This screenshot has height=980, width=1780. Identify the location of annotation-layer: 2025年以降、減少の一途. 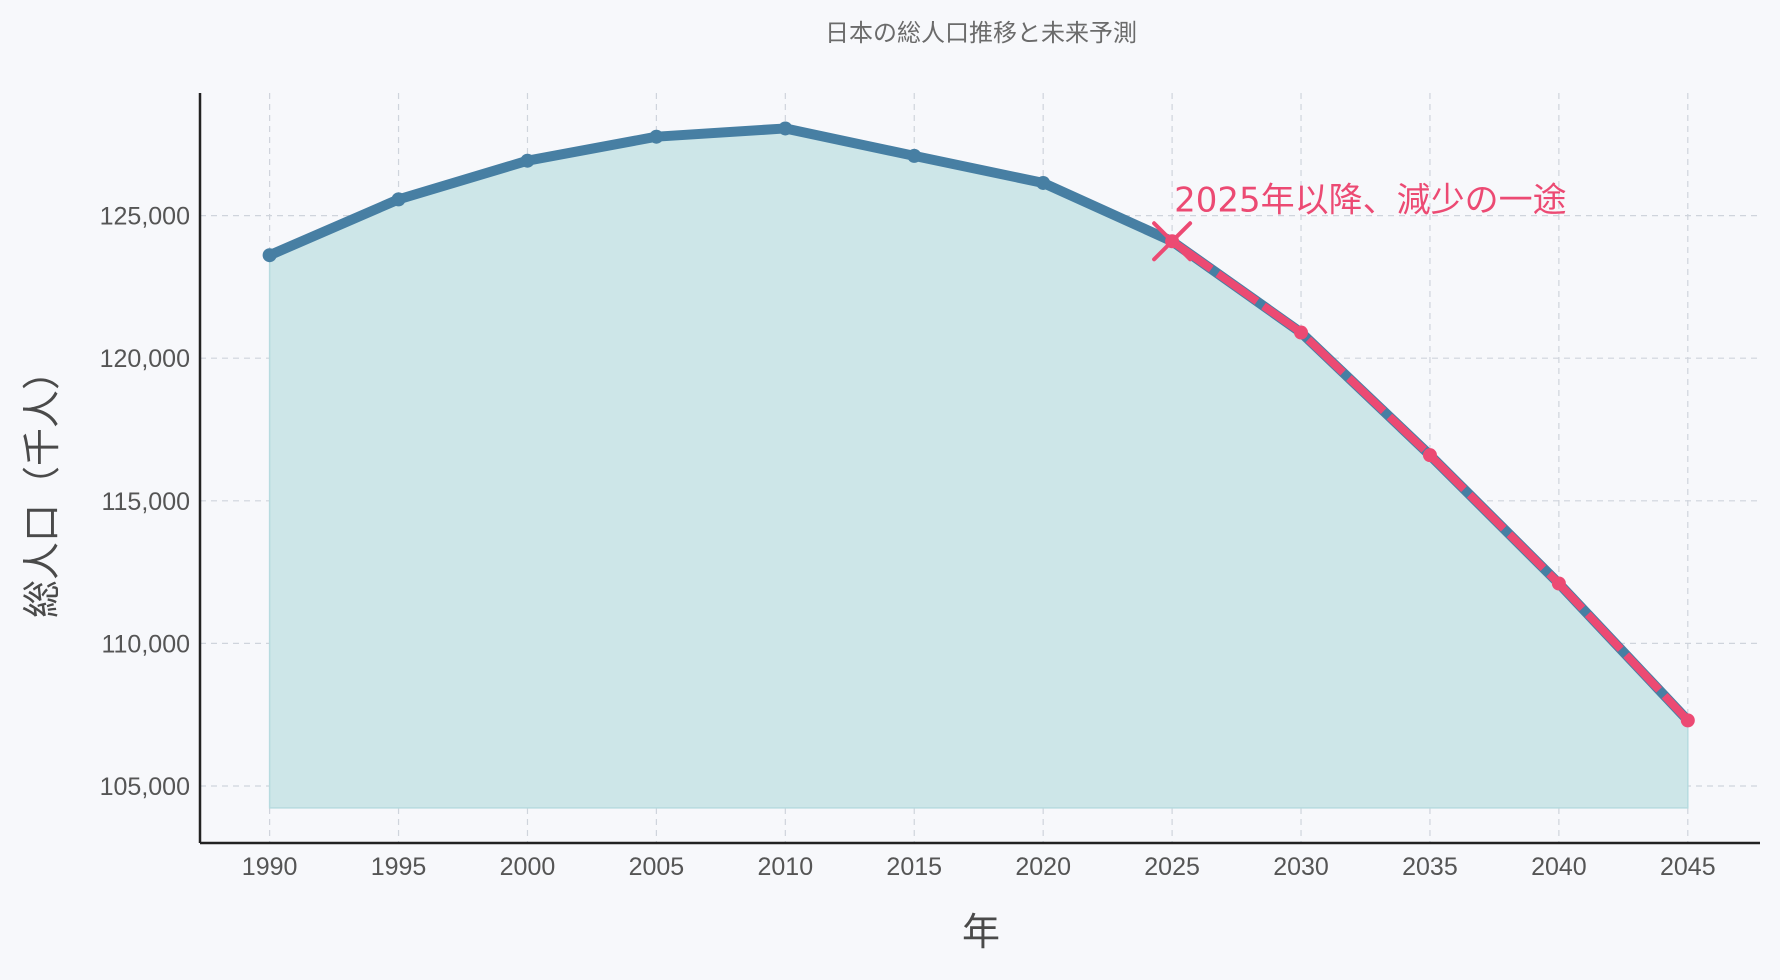
(1359, 221).